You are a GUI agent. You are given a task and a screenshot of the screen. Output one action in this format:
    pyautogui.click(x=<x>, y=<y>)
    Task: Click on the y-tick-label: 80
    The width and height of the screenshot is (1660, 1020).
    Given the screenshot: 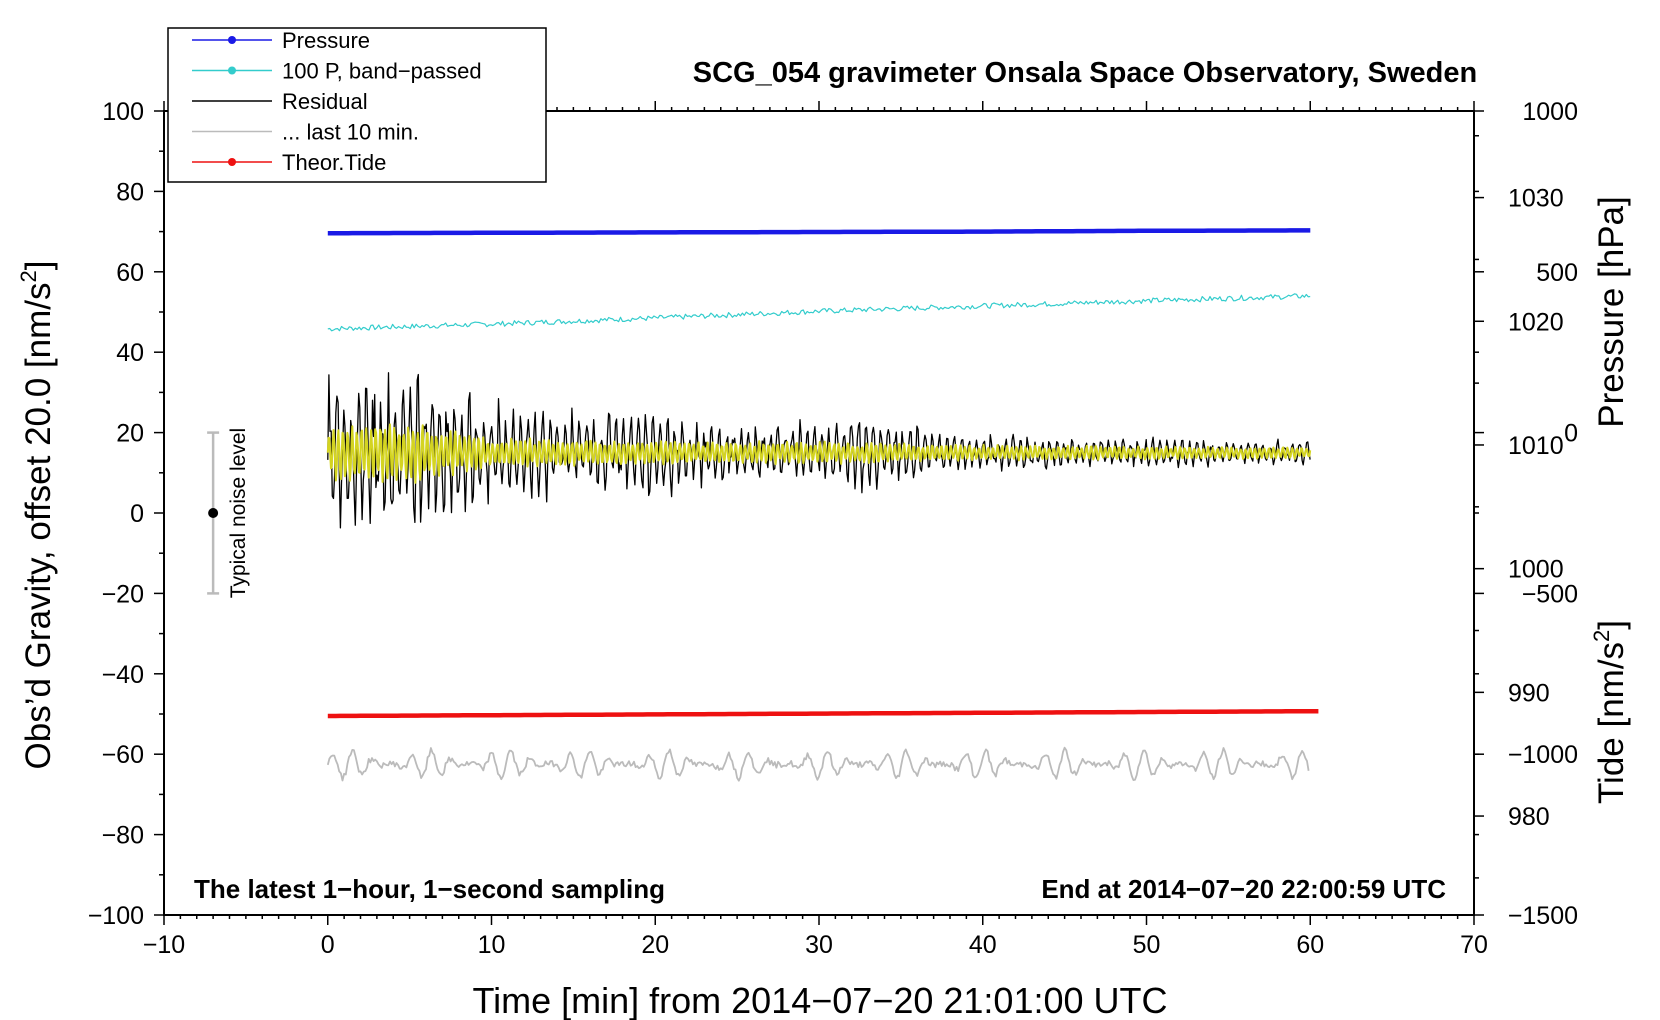 What is the action you would take?
    pyautogui.click(x=130, y=192)
    